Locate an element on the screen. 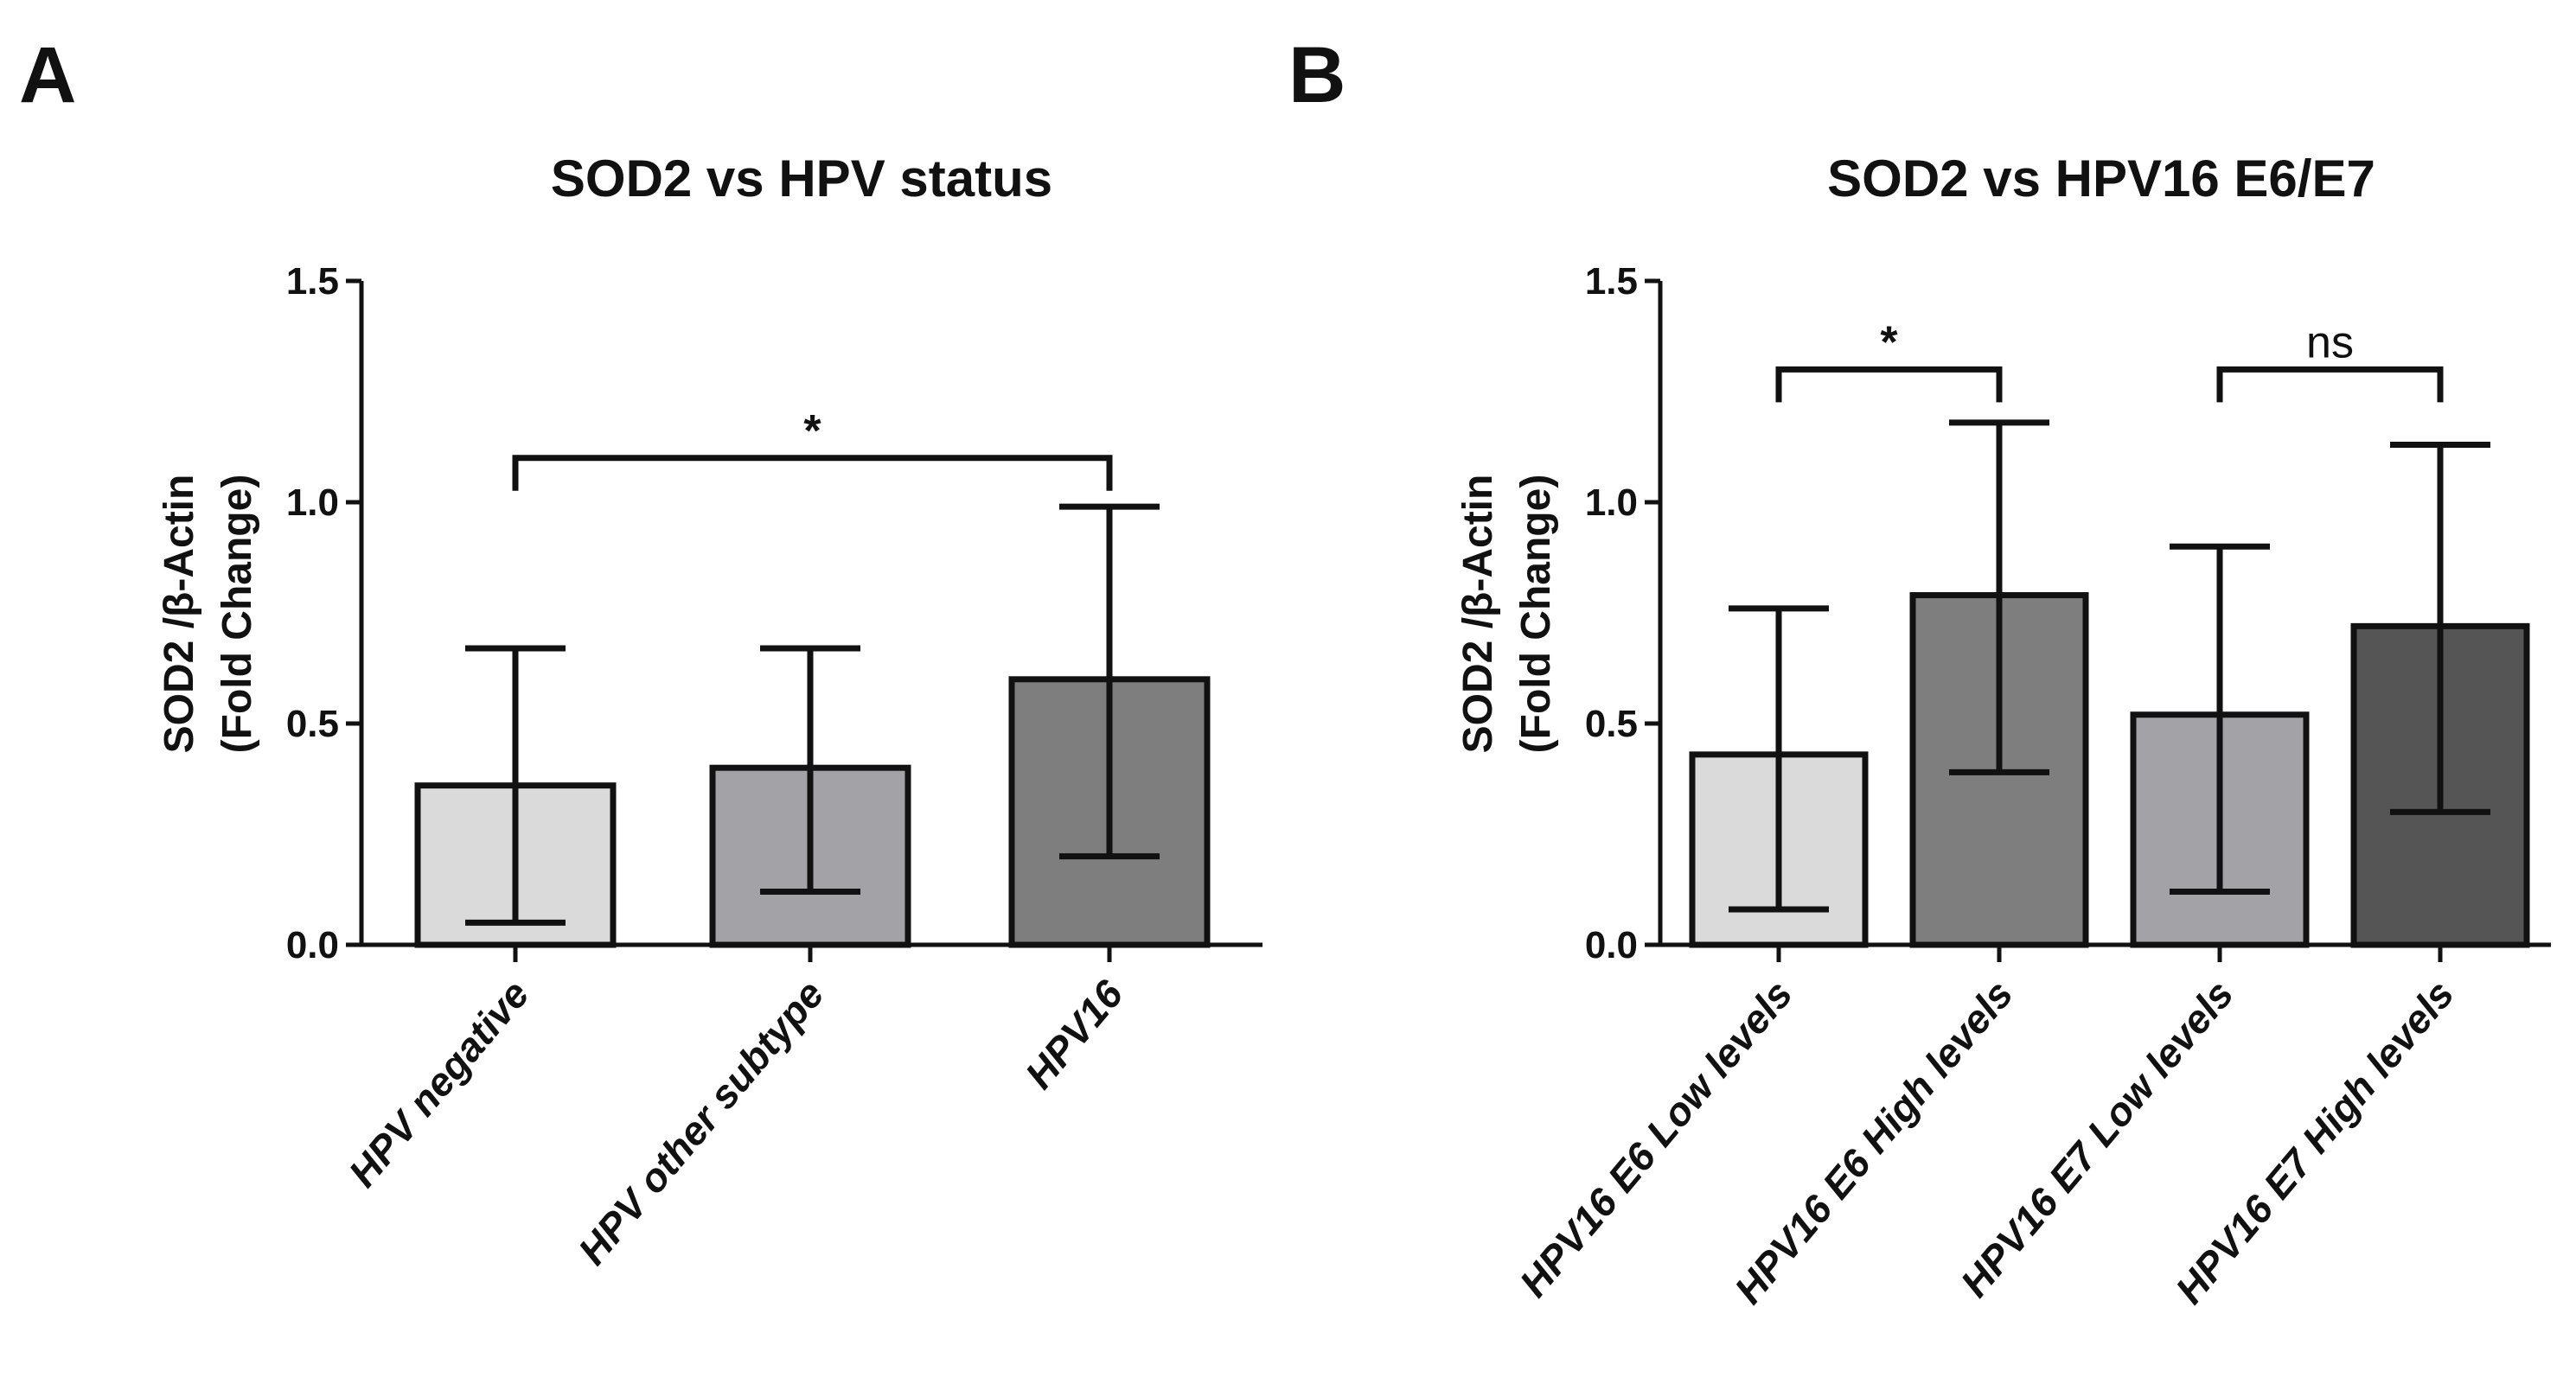  chart-b-ytick-label: 0.0 is located at coordinates (1612, 945).